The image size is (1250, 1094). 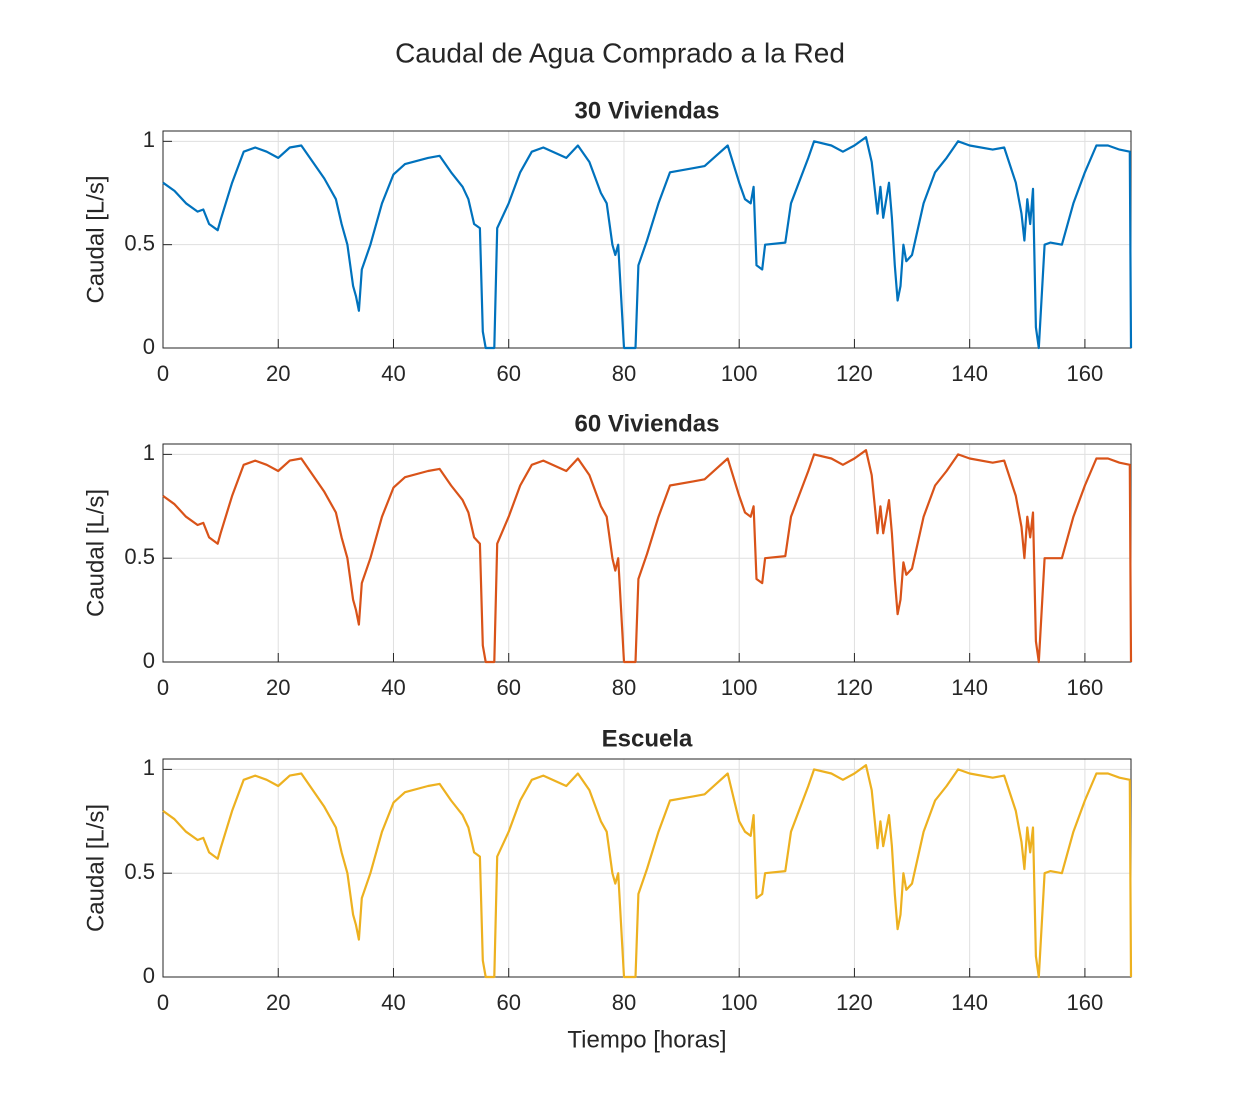 What do you see at coordinates (647, 738) in the screenshot?
I see `subplot-title: Escuela` at bounding box center [647, 738].